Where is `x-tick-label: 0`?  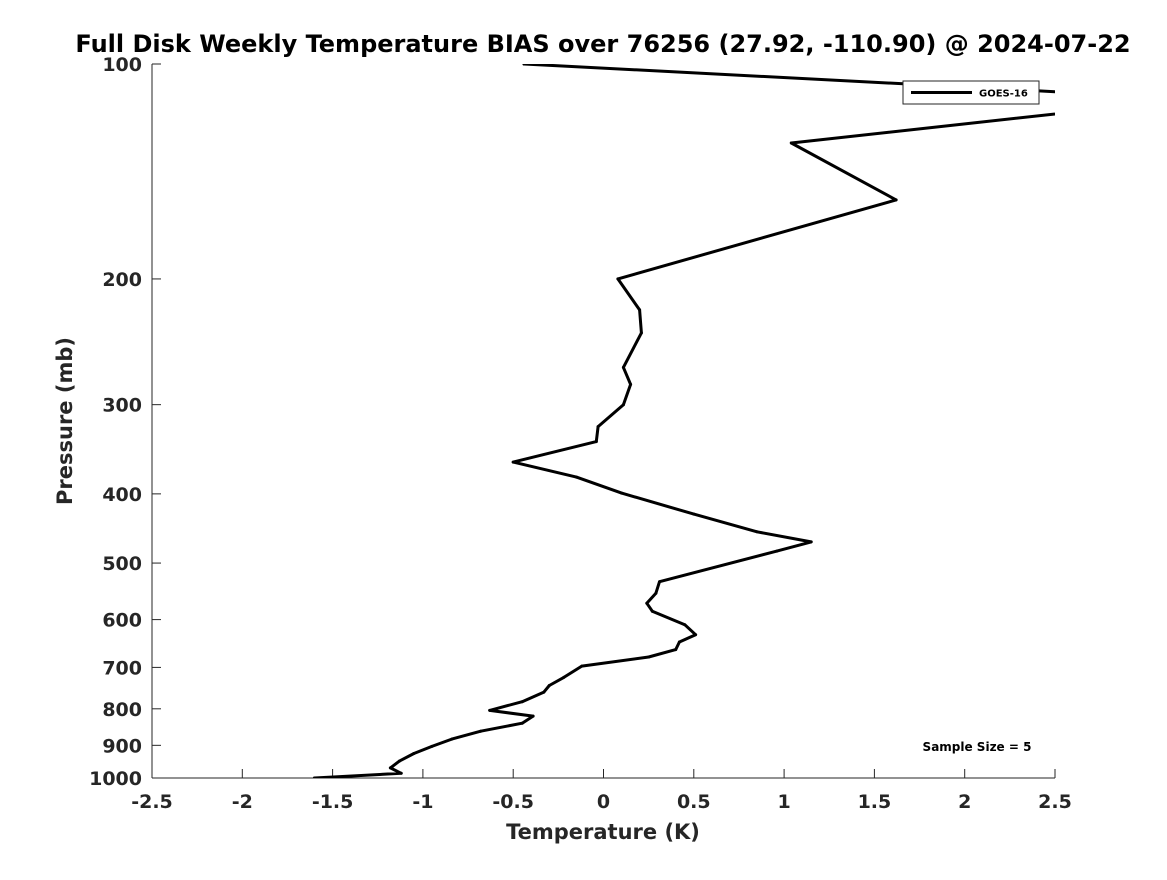 x-tick-label: 0 is located at coordinates (603, 802).